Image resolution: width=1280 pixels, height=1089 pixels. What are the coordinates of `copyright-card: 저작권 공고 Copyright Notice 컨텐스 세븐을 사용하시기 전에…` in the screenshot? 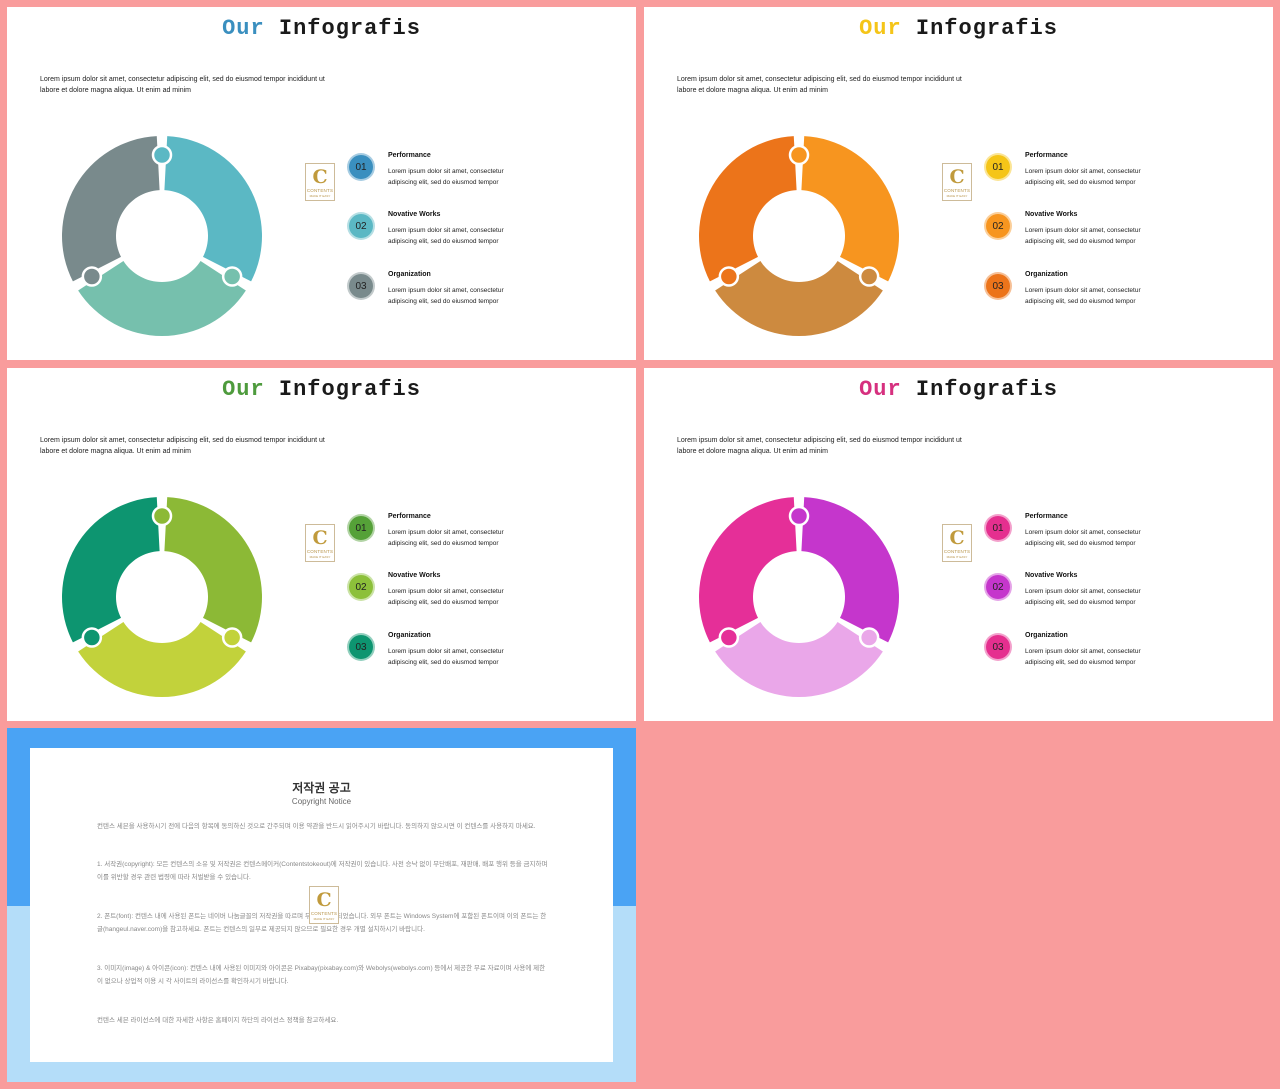 It's located at (321, 905).